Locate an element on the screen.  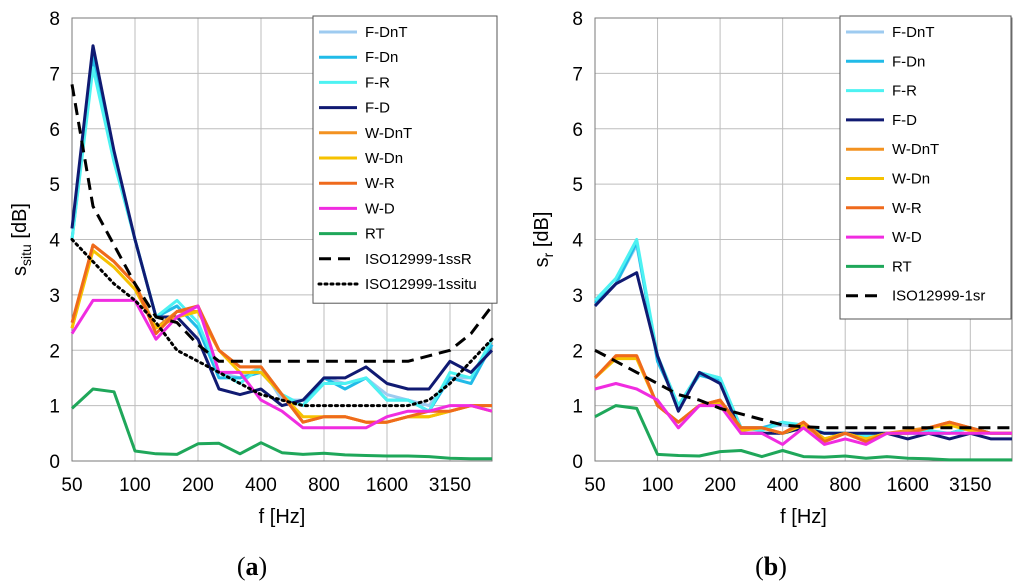
legend-label: ISO12999-1sr is located at coordinates (938, 296).